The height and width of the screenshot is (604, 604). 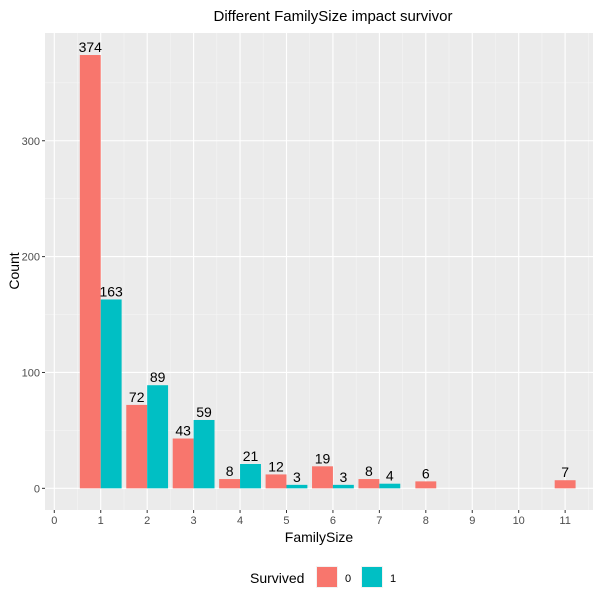 What do you see at coordinates (183, 431) in the screenshot?
I see `data-label: 43` at bounding box center [183, 431].